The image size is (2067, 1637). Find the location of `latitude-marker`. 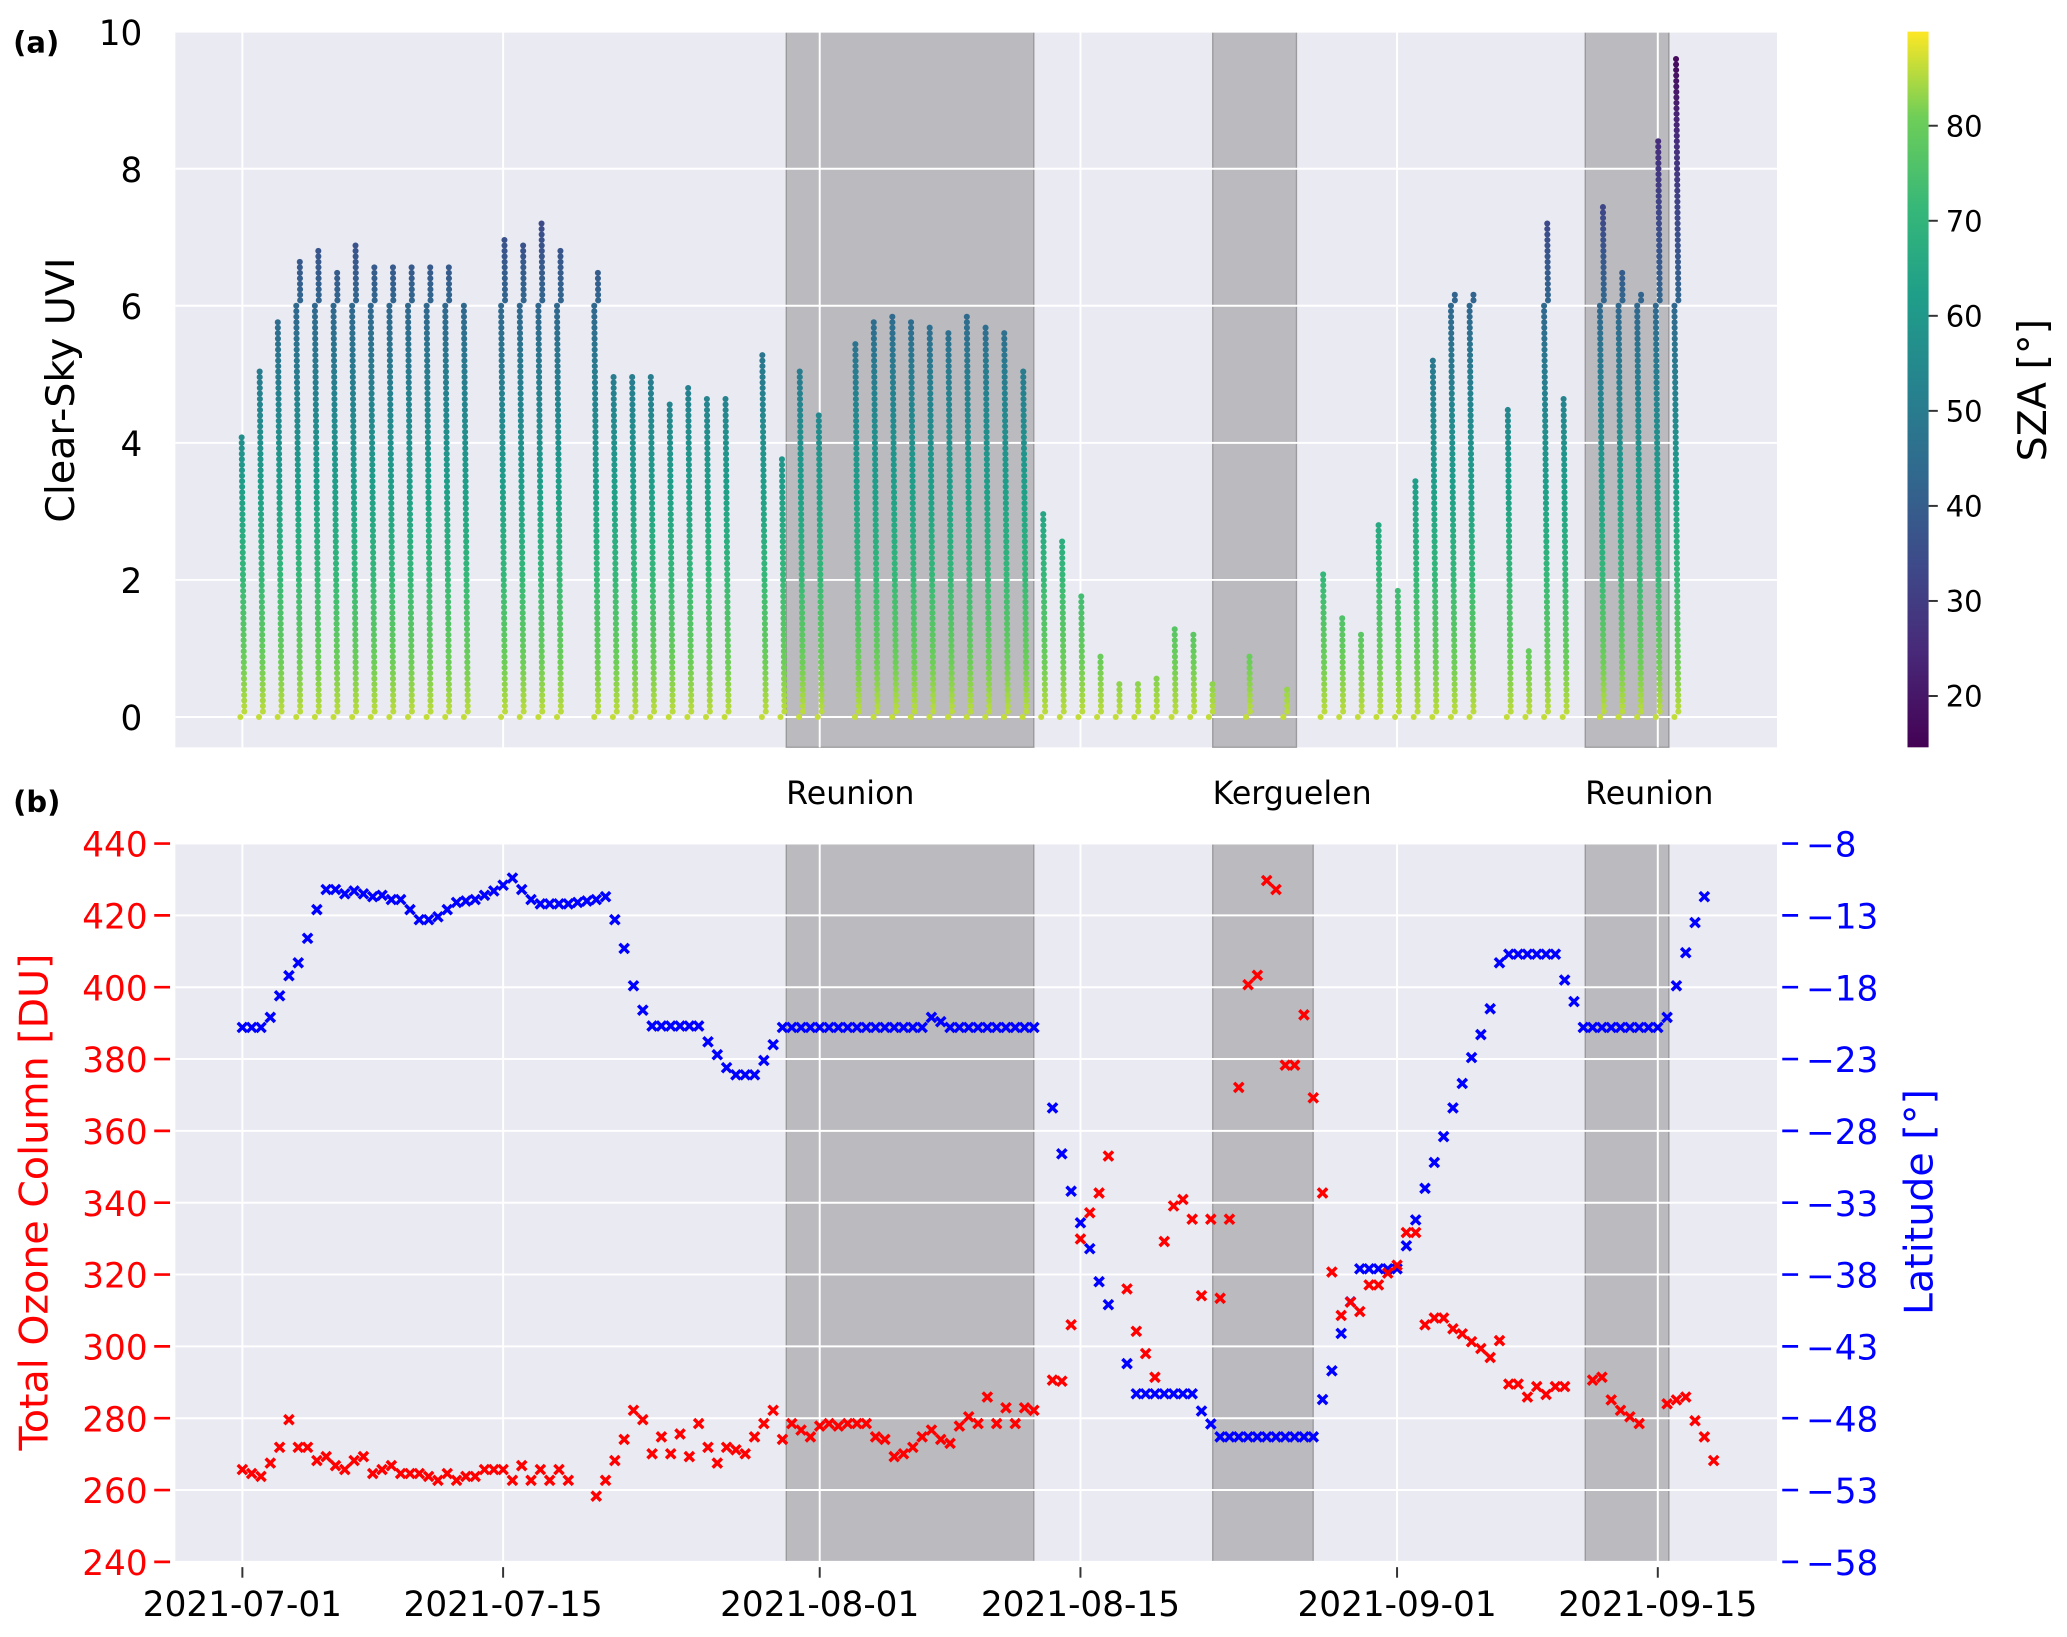

latitude-marker is located at coordinates (773, 1044).